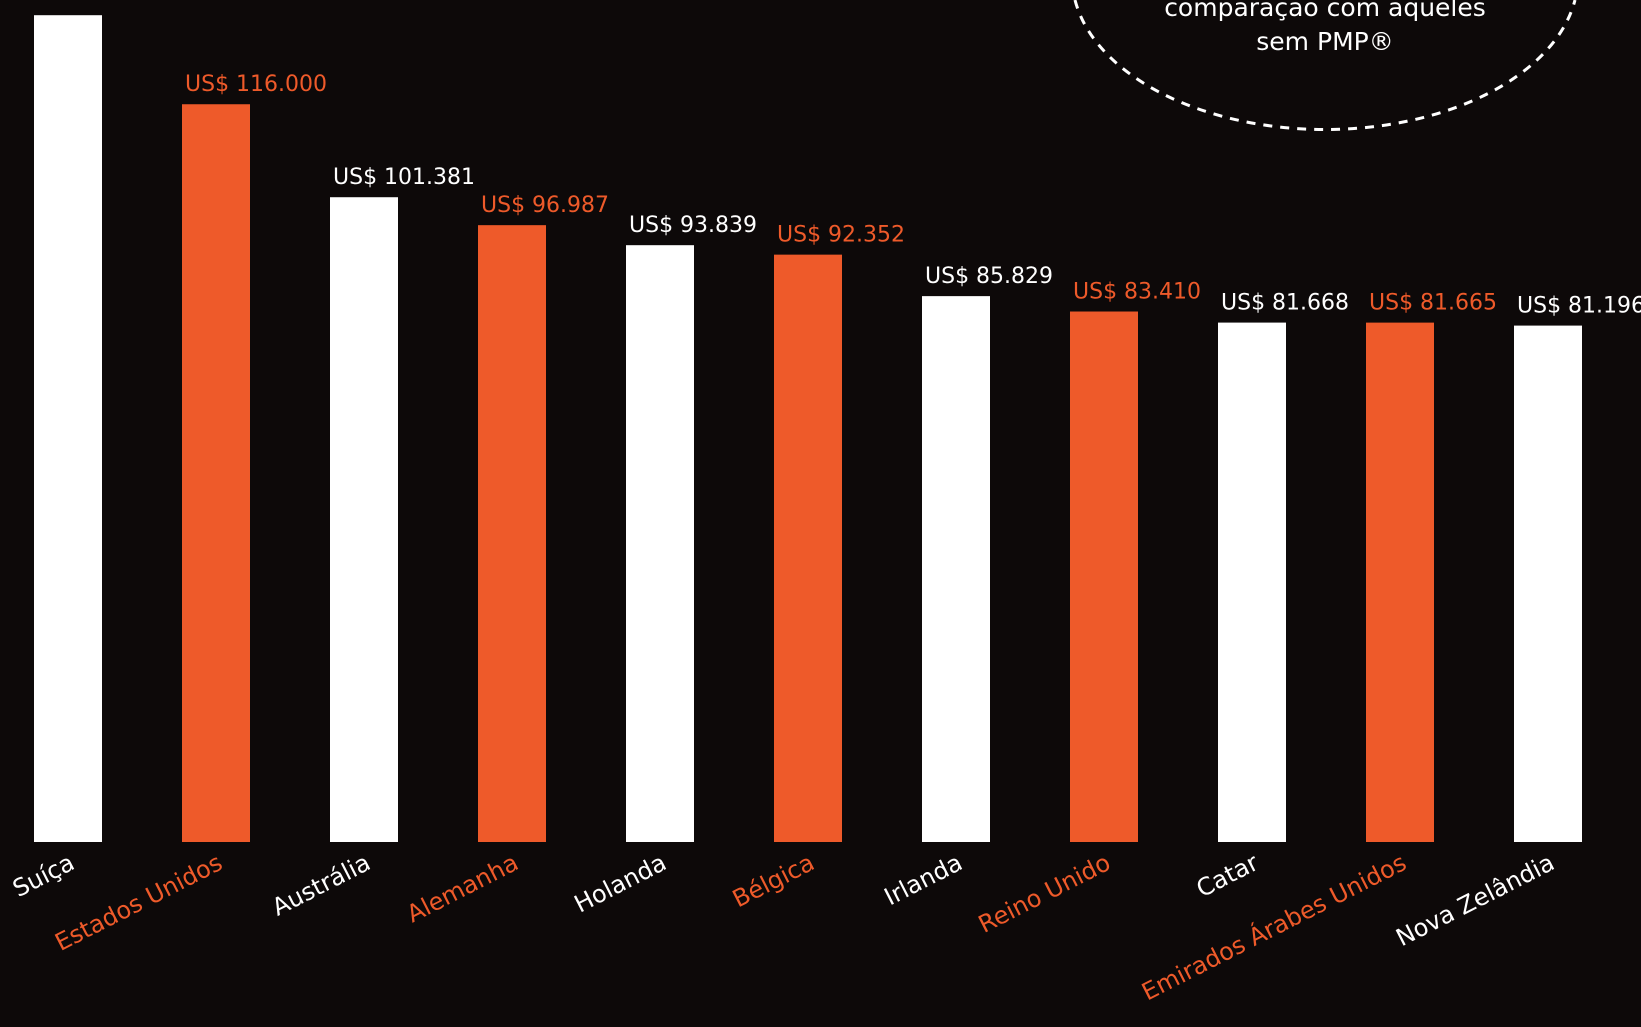  Describe the element at coordinates (693, 225) in the screenshot. I see `value-label-4: US$ 93.839` at that location.